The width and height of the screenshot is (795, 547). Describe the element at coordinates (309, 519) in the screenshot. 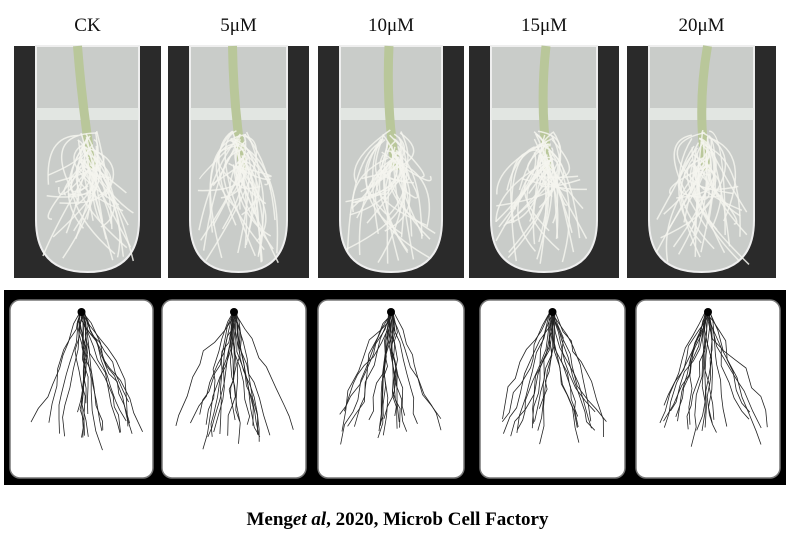

I see `caption-etal: et al` at that location.